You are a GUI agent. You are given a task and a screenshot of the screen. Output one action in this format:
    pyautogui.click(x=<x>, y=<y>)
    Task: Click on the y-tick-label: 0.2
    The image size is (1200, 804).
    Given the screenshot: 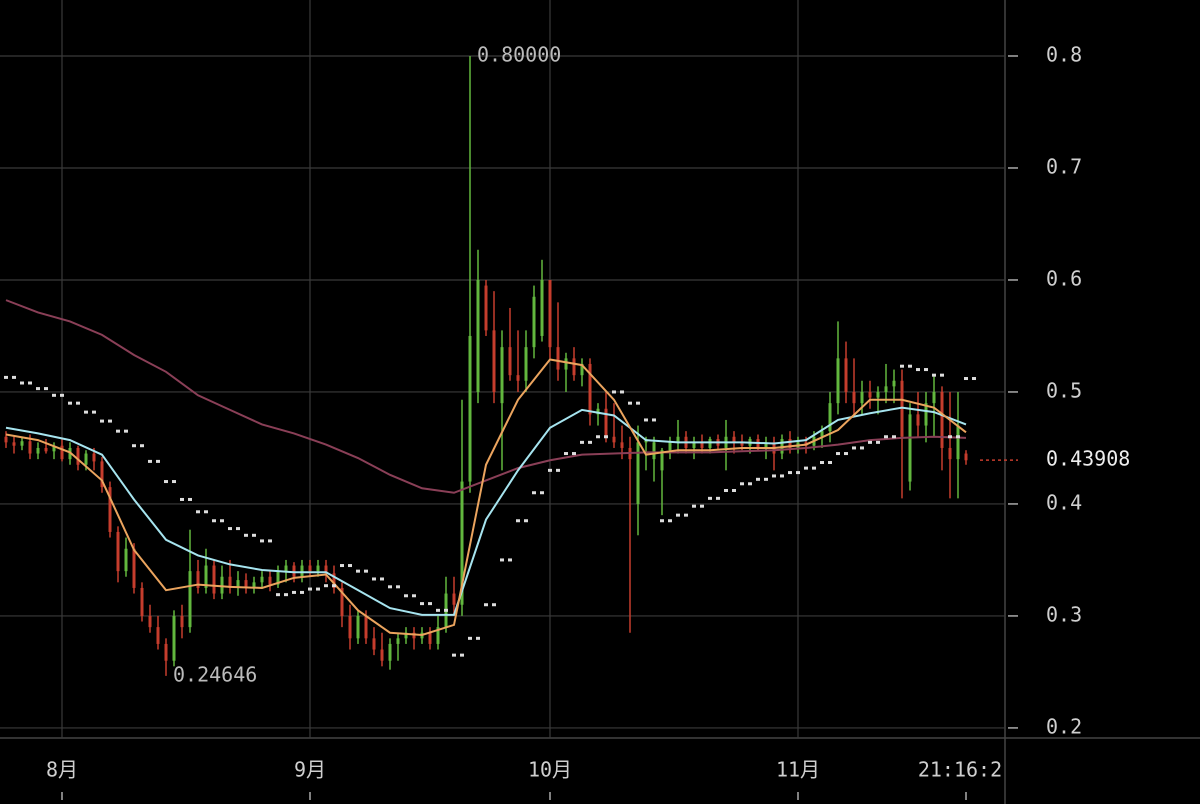 What is the action you would take?
    pyautogui.click(x=1064, y=726)
    